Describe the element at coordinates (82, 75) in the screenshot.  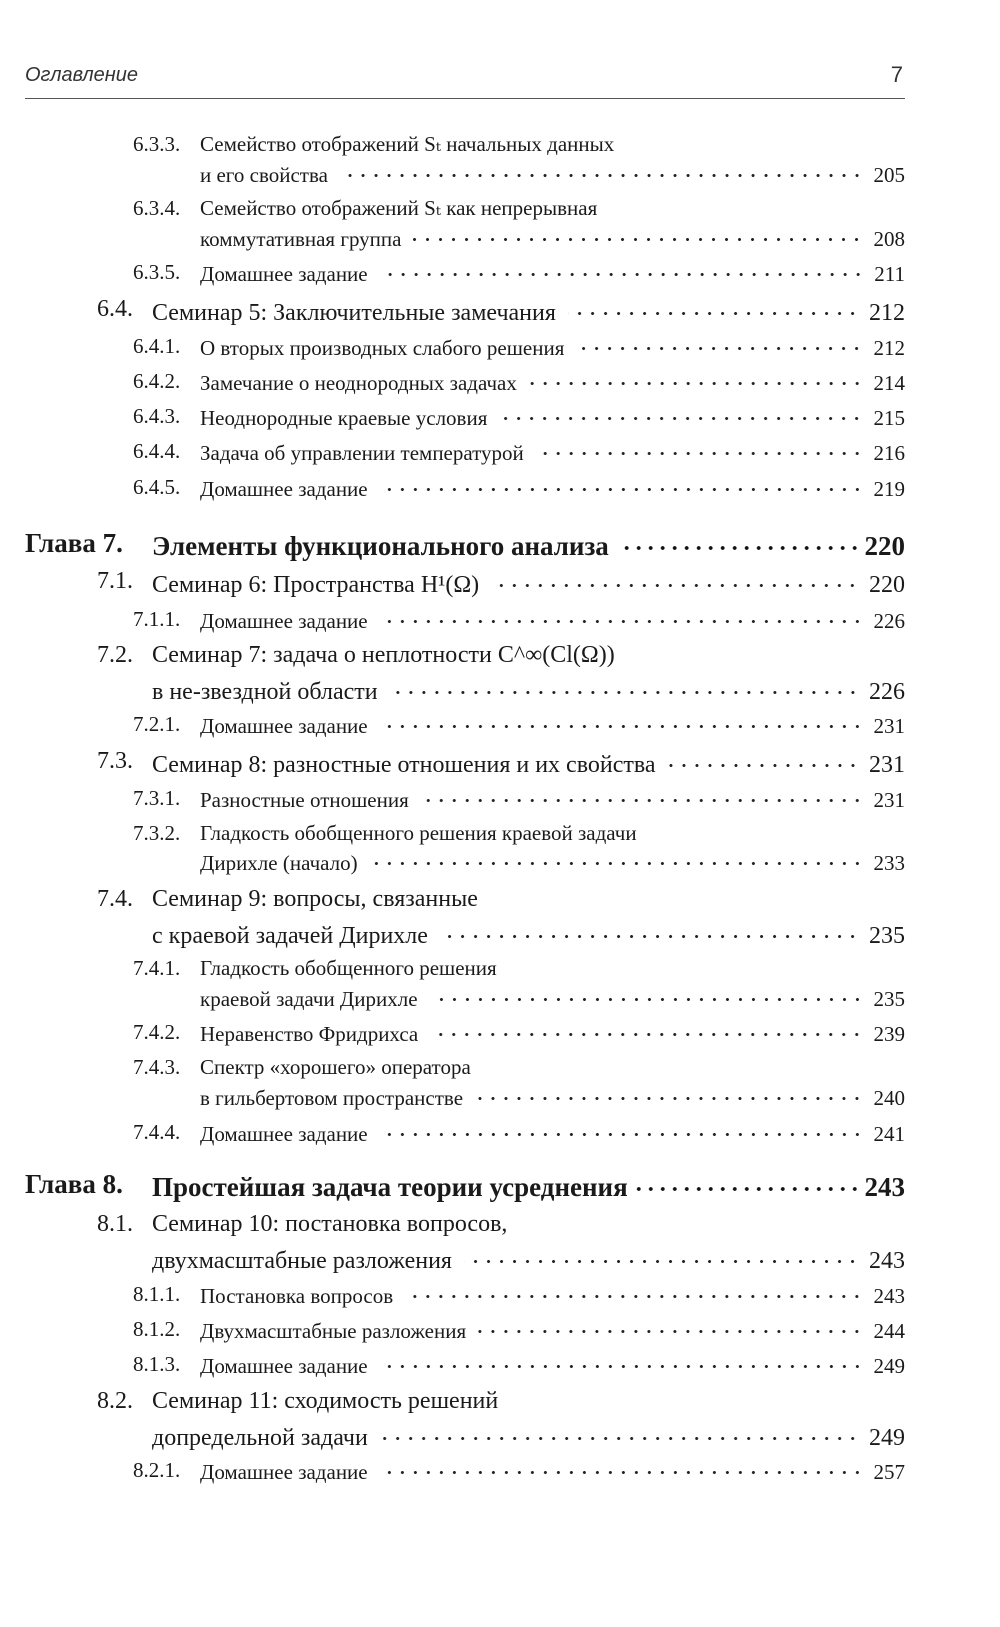
I see `running-header-title: Оглавление` at that location.